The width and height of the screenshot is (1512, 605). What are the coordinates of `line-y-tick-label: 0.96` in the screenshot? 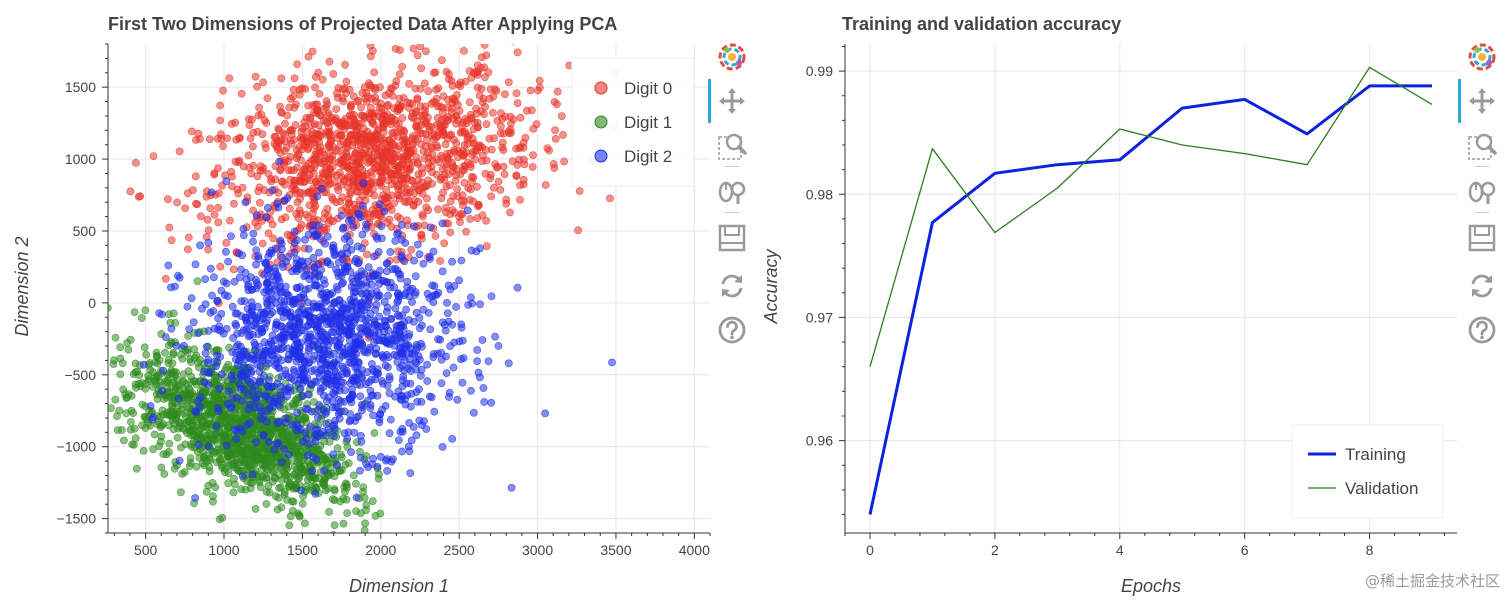 It's located at (819, 441).